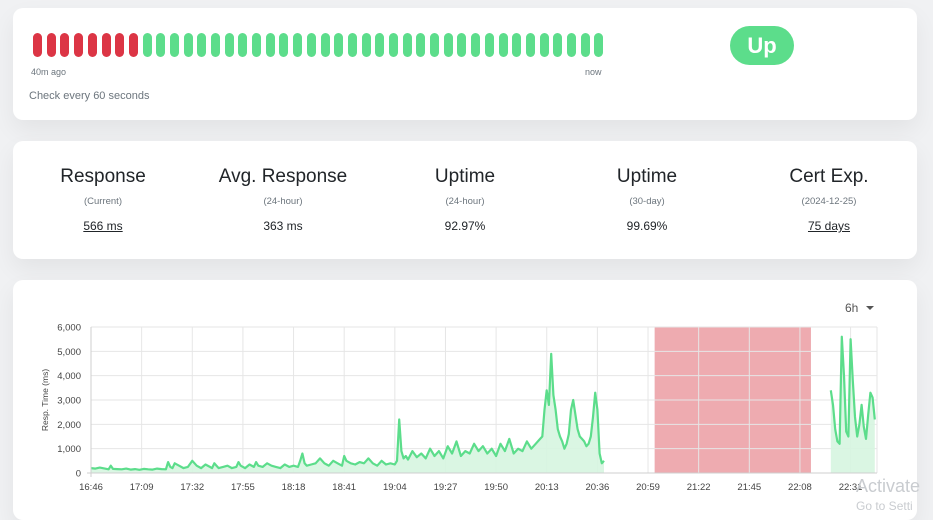  Describe the element at coordinates (648, 487) in the screenshot. I see `x-tick-label: 20:59` at that location.